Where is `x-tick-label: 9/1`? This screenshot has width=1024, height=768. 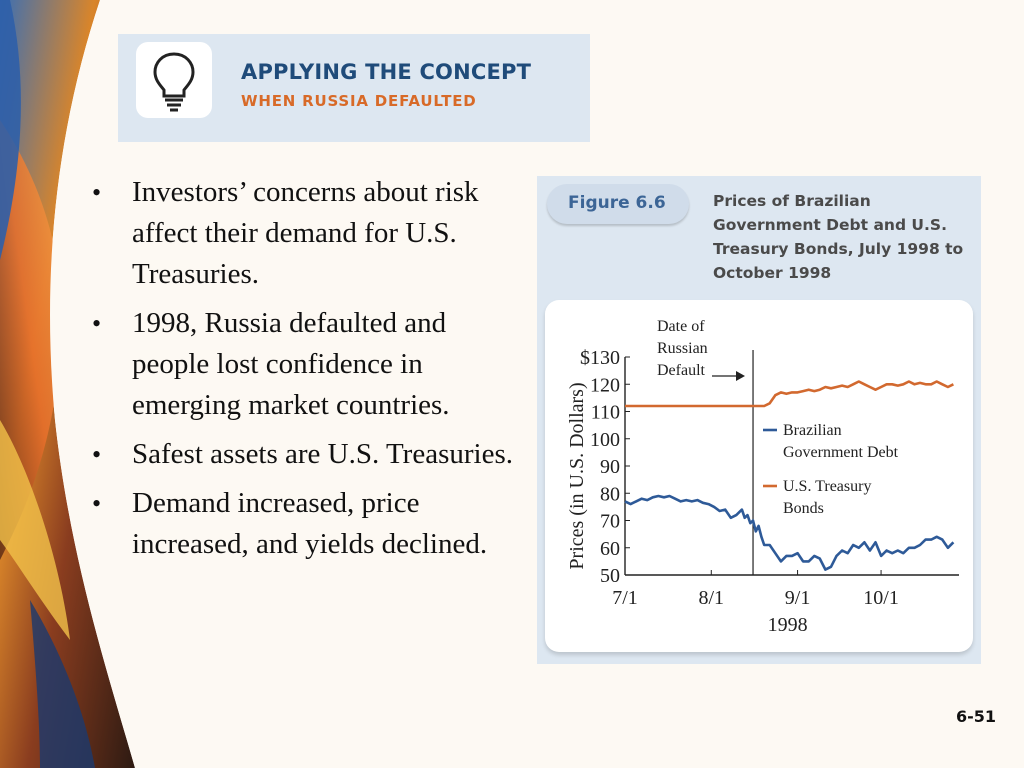 x-tick-label: 9/1 is located at coordinates (798, 598).